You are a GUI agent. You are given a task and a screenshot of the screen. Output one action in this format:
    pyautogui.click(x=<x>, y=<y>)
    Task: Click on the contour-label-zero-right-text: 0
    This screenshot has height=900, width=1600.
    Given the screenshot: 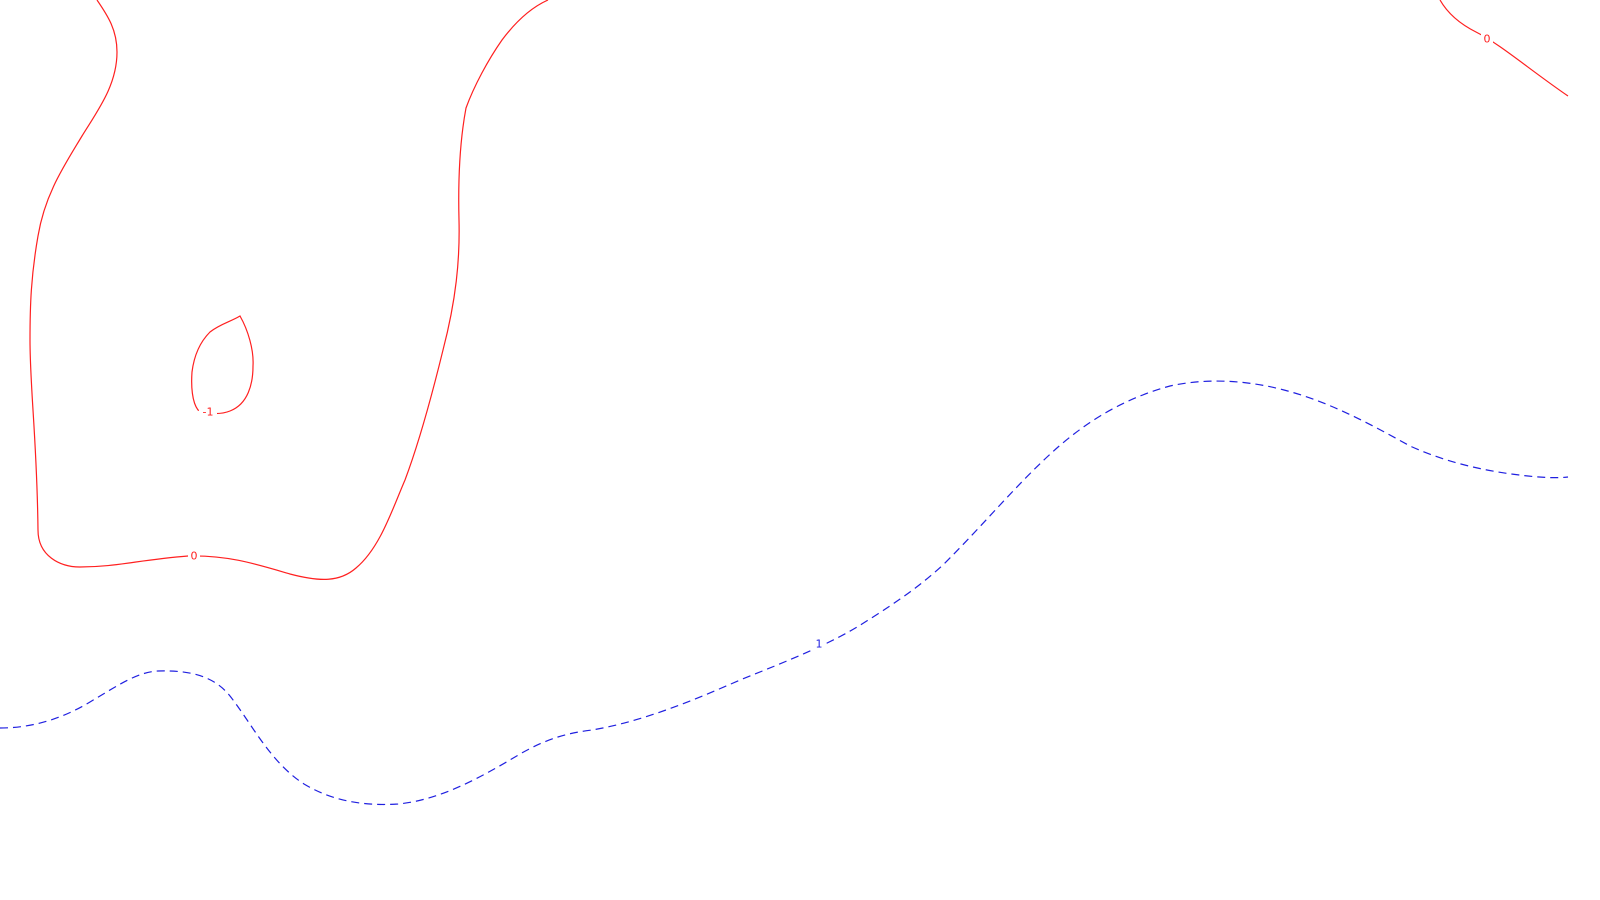 What is the action you would take?
    pyautogui.click(x=1487, y=39)
    